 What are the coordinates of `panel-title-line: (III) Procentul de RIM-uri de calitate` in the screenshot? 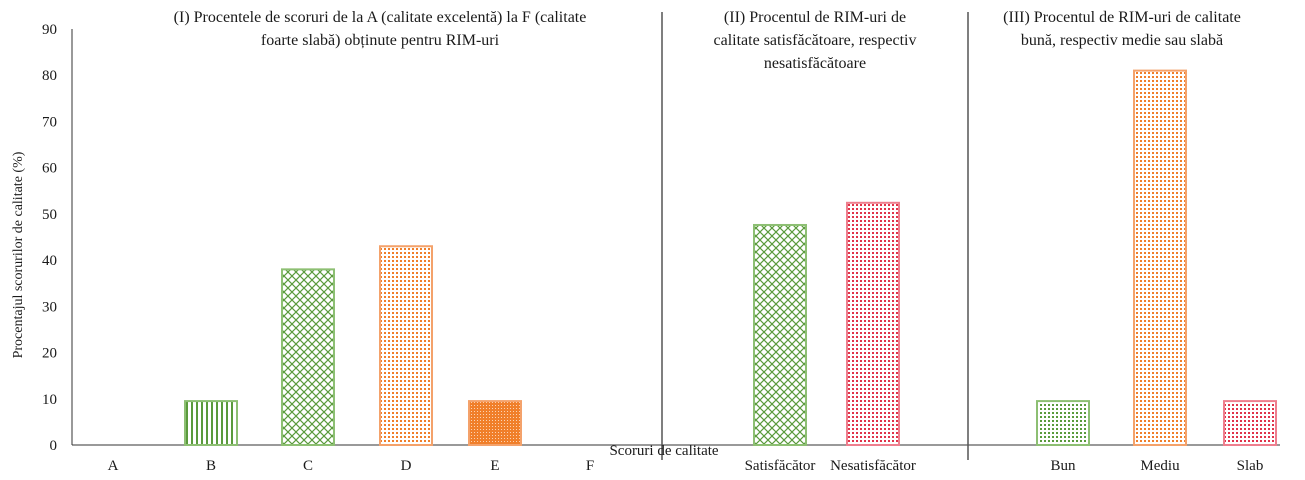 It's located at (1122, 17).